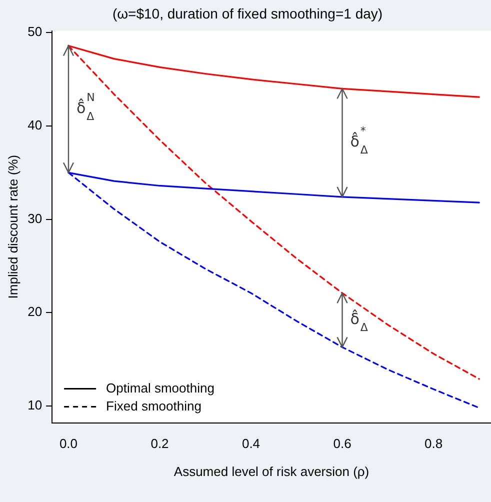  What do you see at coordinates (272, 471) in the screenshot?
I see `x-axis-title: Assumed level of risk aversion (ρ)` at bounding box center [272, 471].